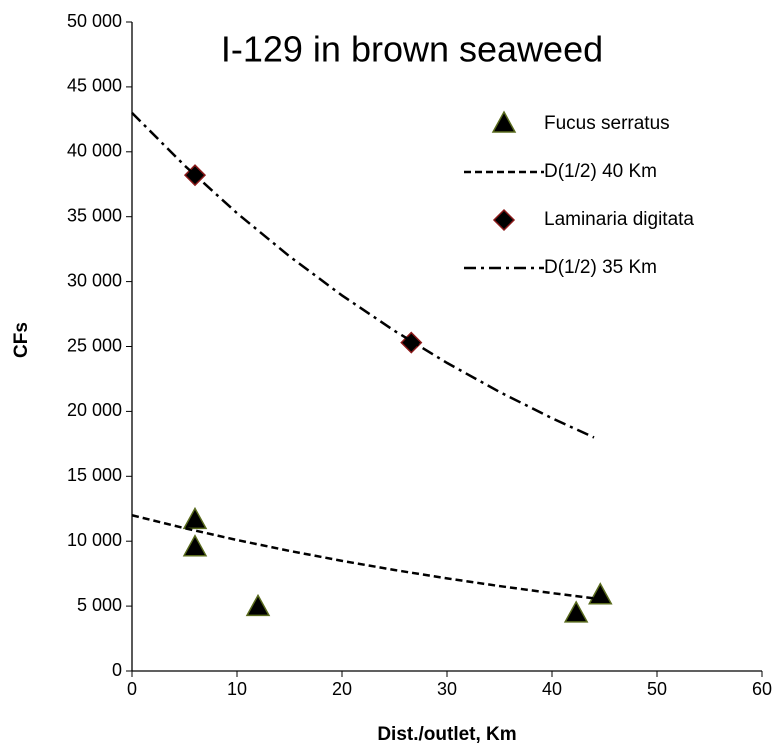 Image resolution: width=774 pixels, height=747 pixels. I want to click on x-tick-label: 10, so click(237, 689).